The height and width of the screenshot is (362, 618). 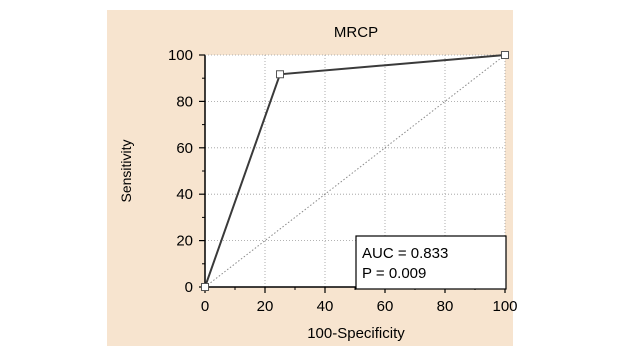 I want to click on x-tick-label: 80, so click(x=445, y=306).